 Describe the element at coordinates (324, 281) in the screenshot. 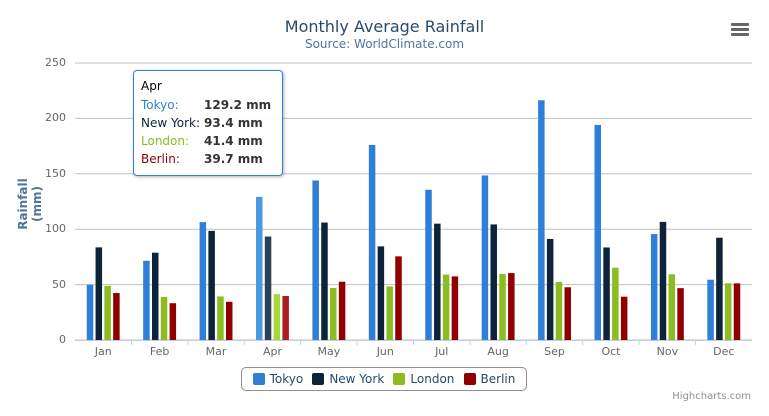

I see `bar-new-york-may` at that location.